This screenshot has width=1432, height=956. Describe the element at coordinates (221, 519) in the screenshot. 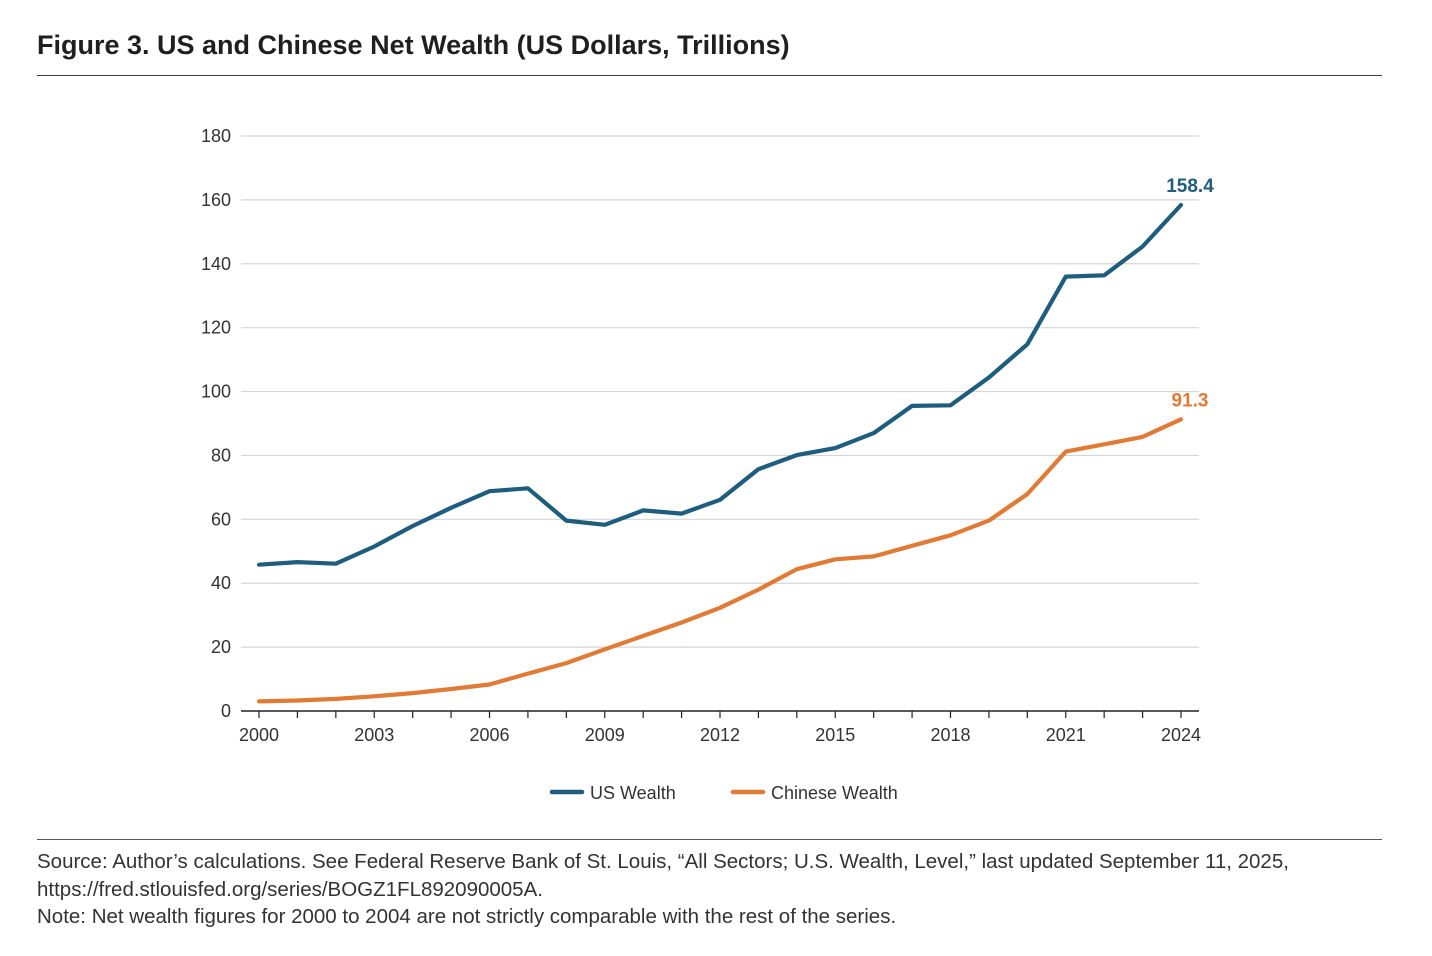

I see `y-tick-label: 60` at that location.